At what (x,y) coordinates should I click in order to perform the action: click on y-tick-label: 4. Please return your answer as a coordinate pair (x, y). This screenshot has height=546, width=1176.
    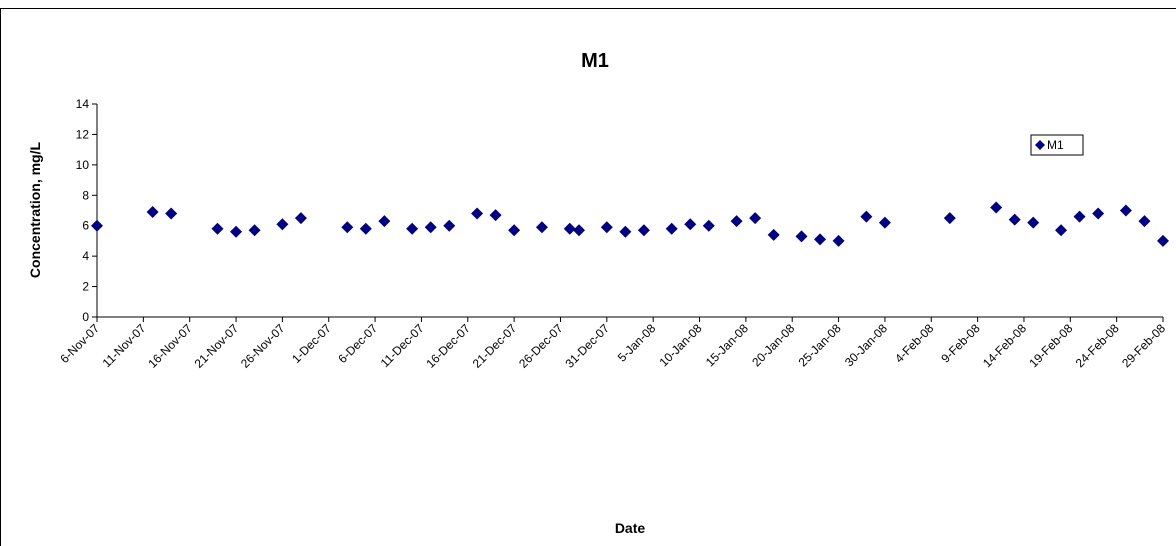
    Looking at the image, I should click on (85, 256).